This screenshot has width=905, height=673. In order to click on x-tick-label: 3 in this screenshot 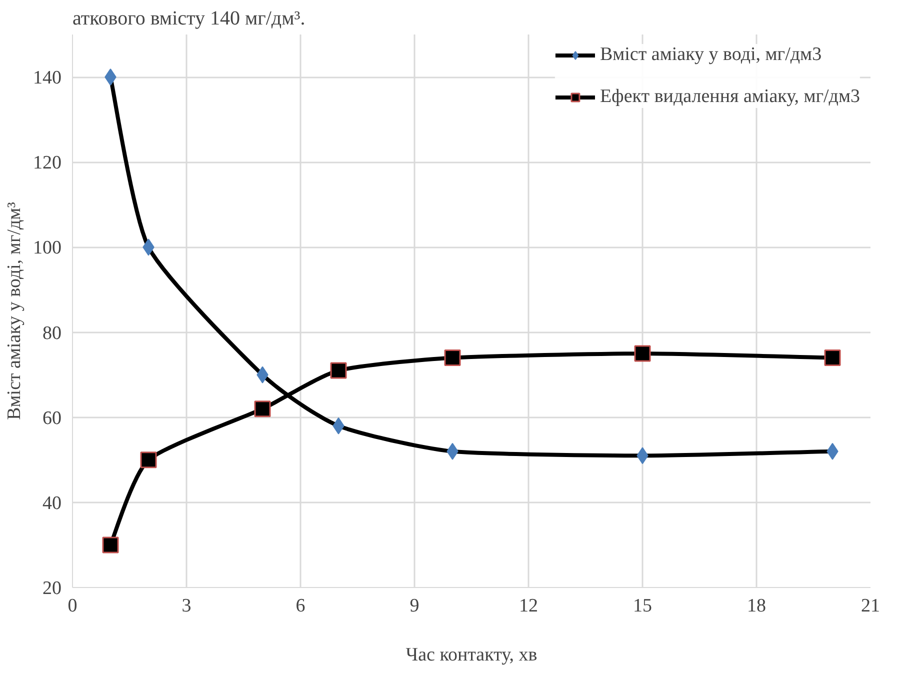, I will do `click(187, 606)`.